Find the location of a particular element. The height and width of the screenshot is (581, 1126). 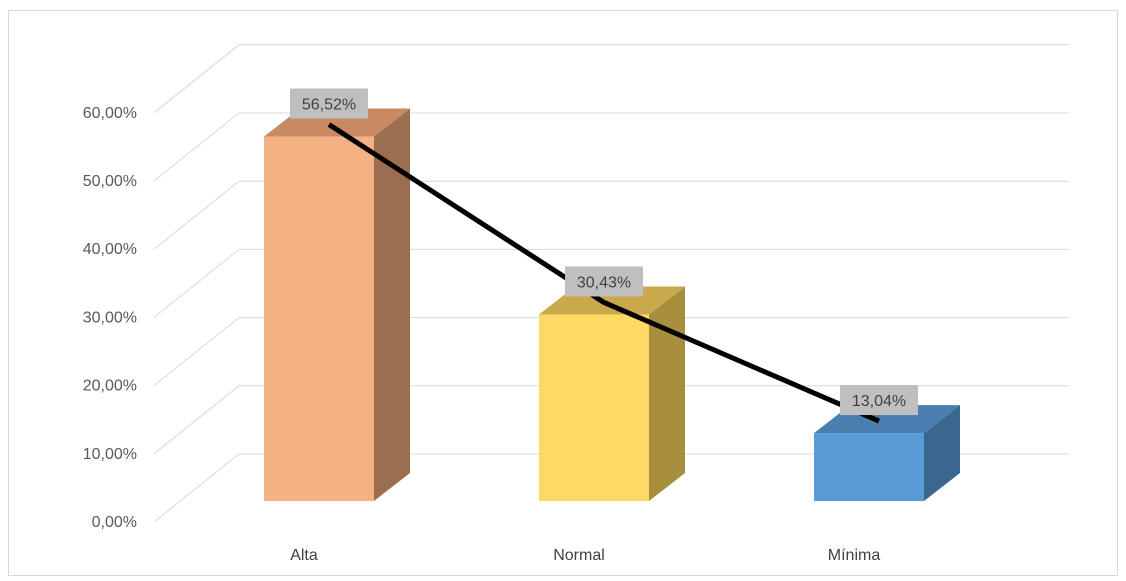

category-label: Normal is located at coordinates (579, 555).